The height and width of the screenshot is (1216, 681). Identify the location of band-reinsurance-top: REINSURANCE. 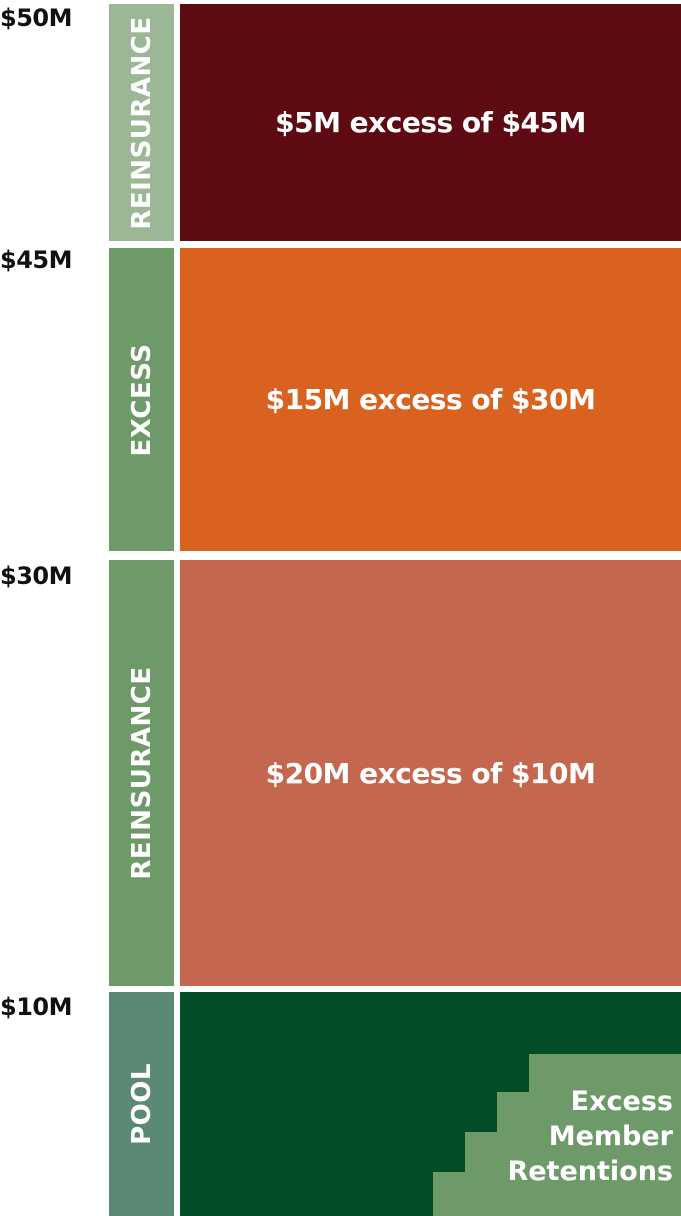
(141, 122).